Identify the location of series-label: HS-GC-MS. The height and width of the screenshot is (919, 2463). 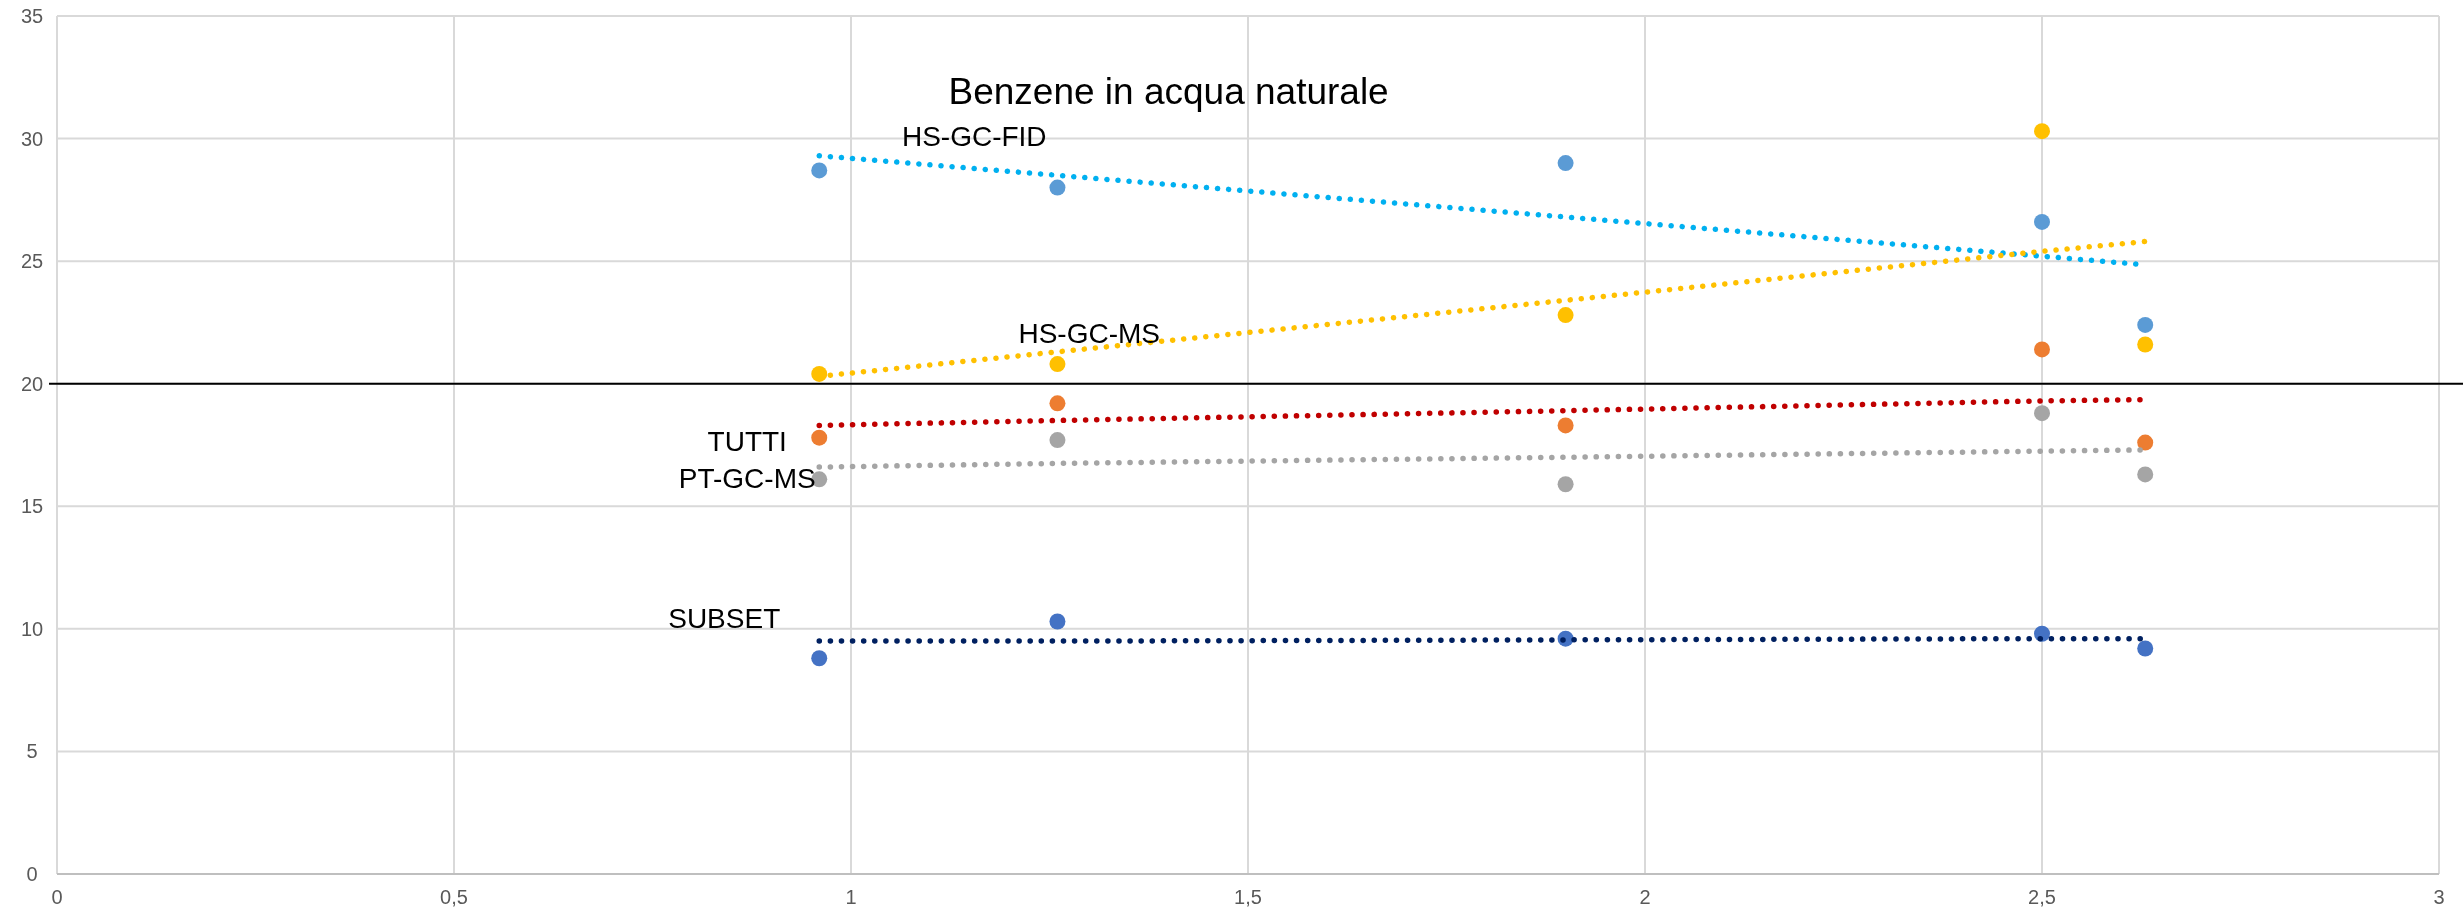
(1089, 334).